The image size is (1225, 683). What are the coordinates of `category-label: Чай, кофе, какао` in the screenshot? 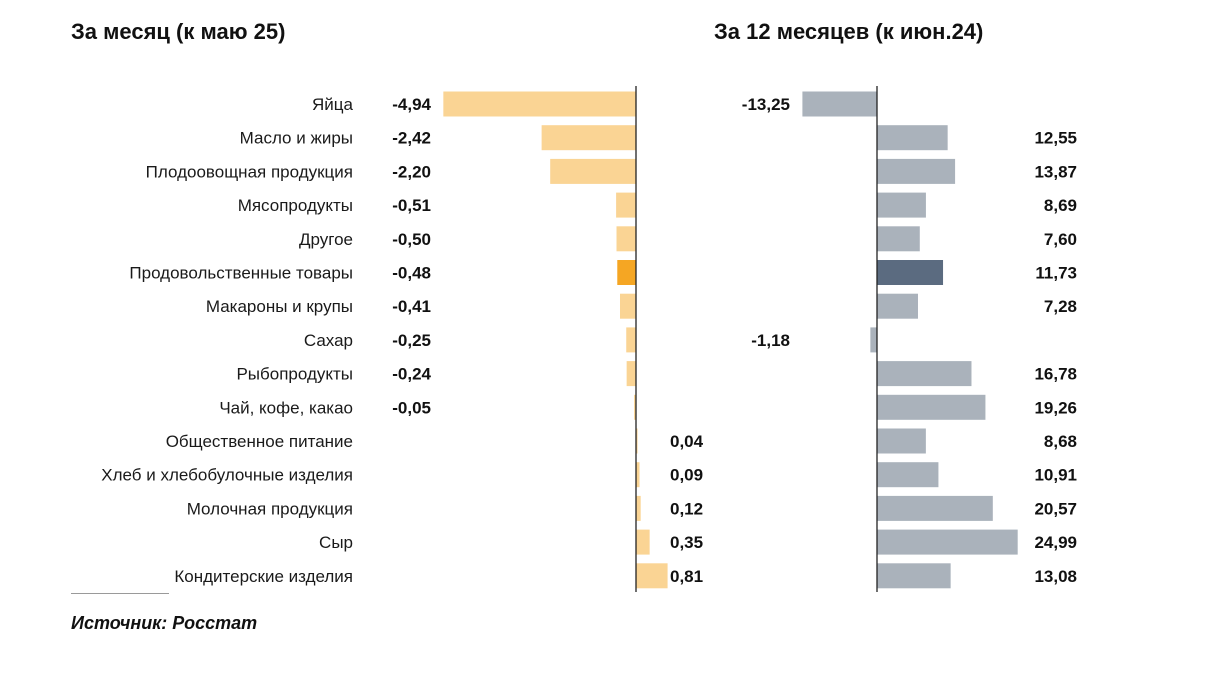 It's located at (286, 407).